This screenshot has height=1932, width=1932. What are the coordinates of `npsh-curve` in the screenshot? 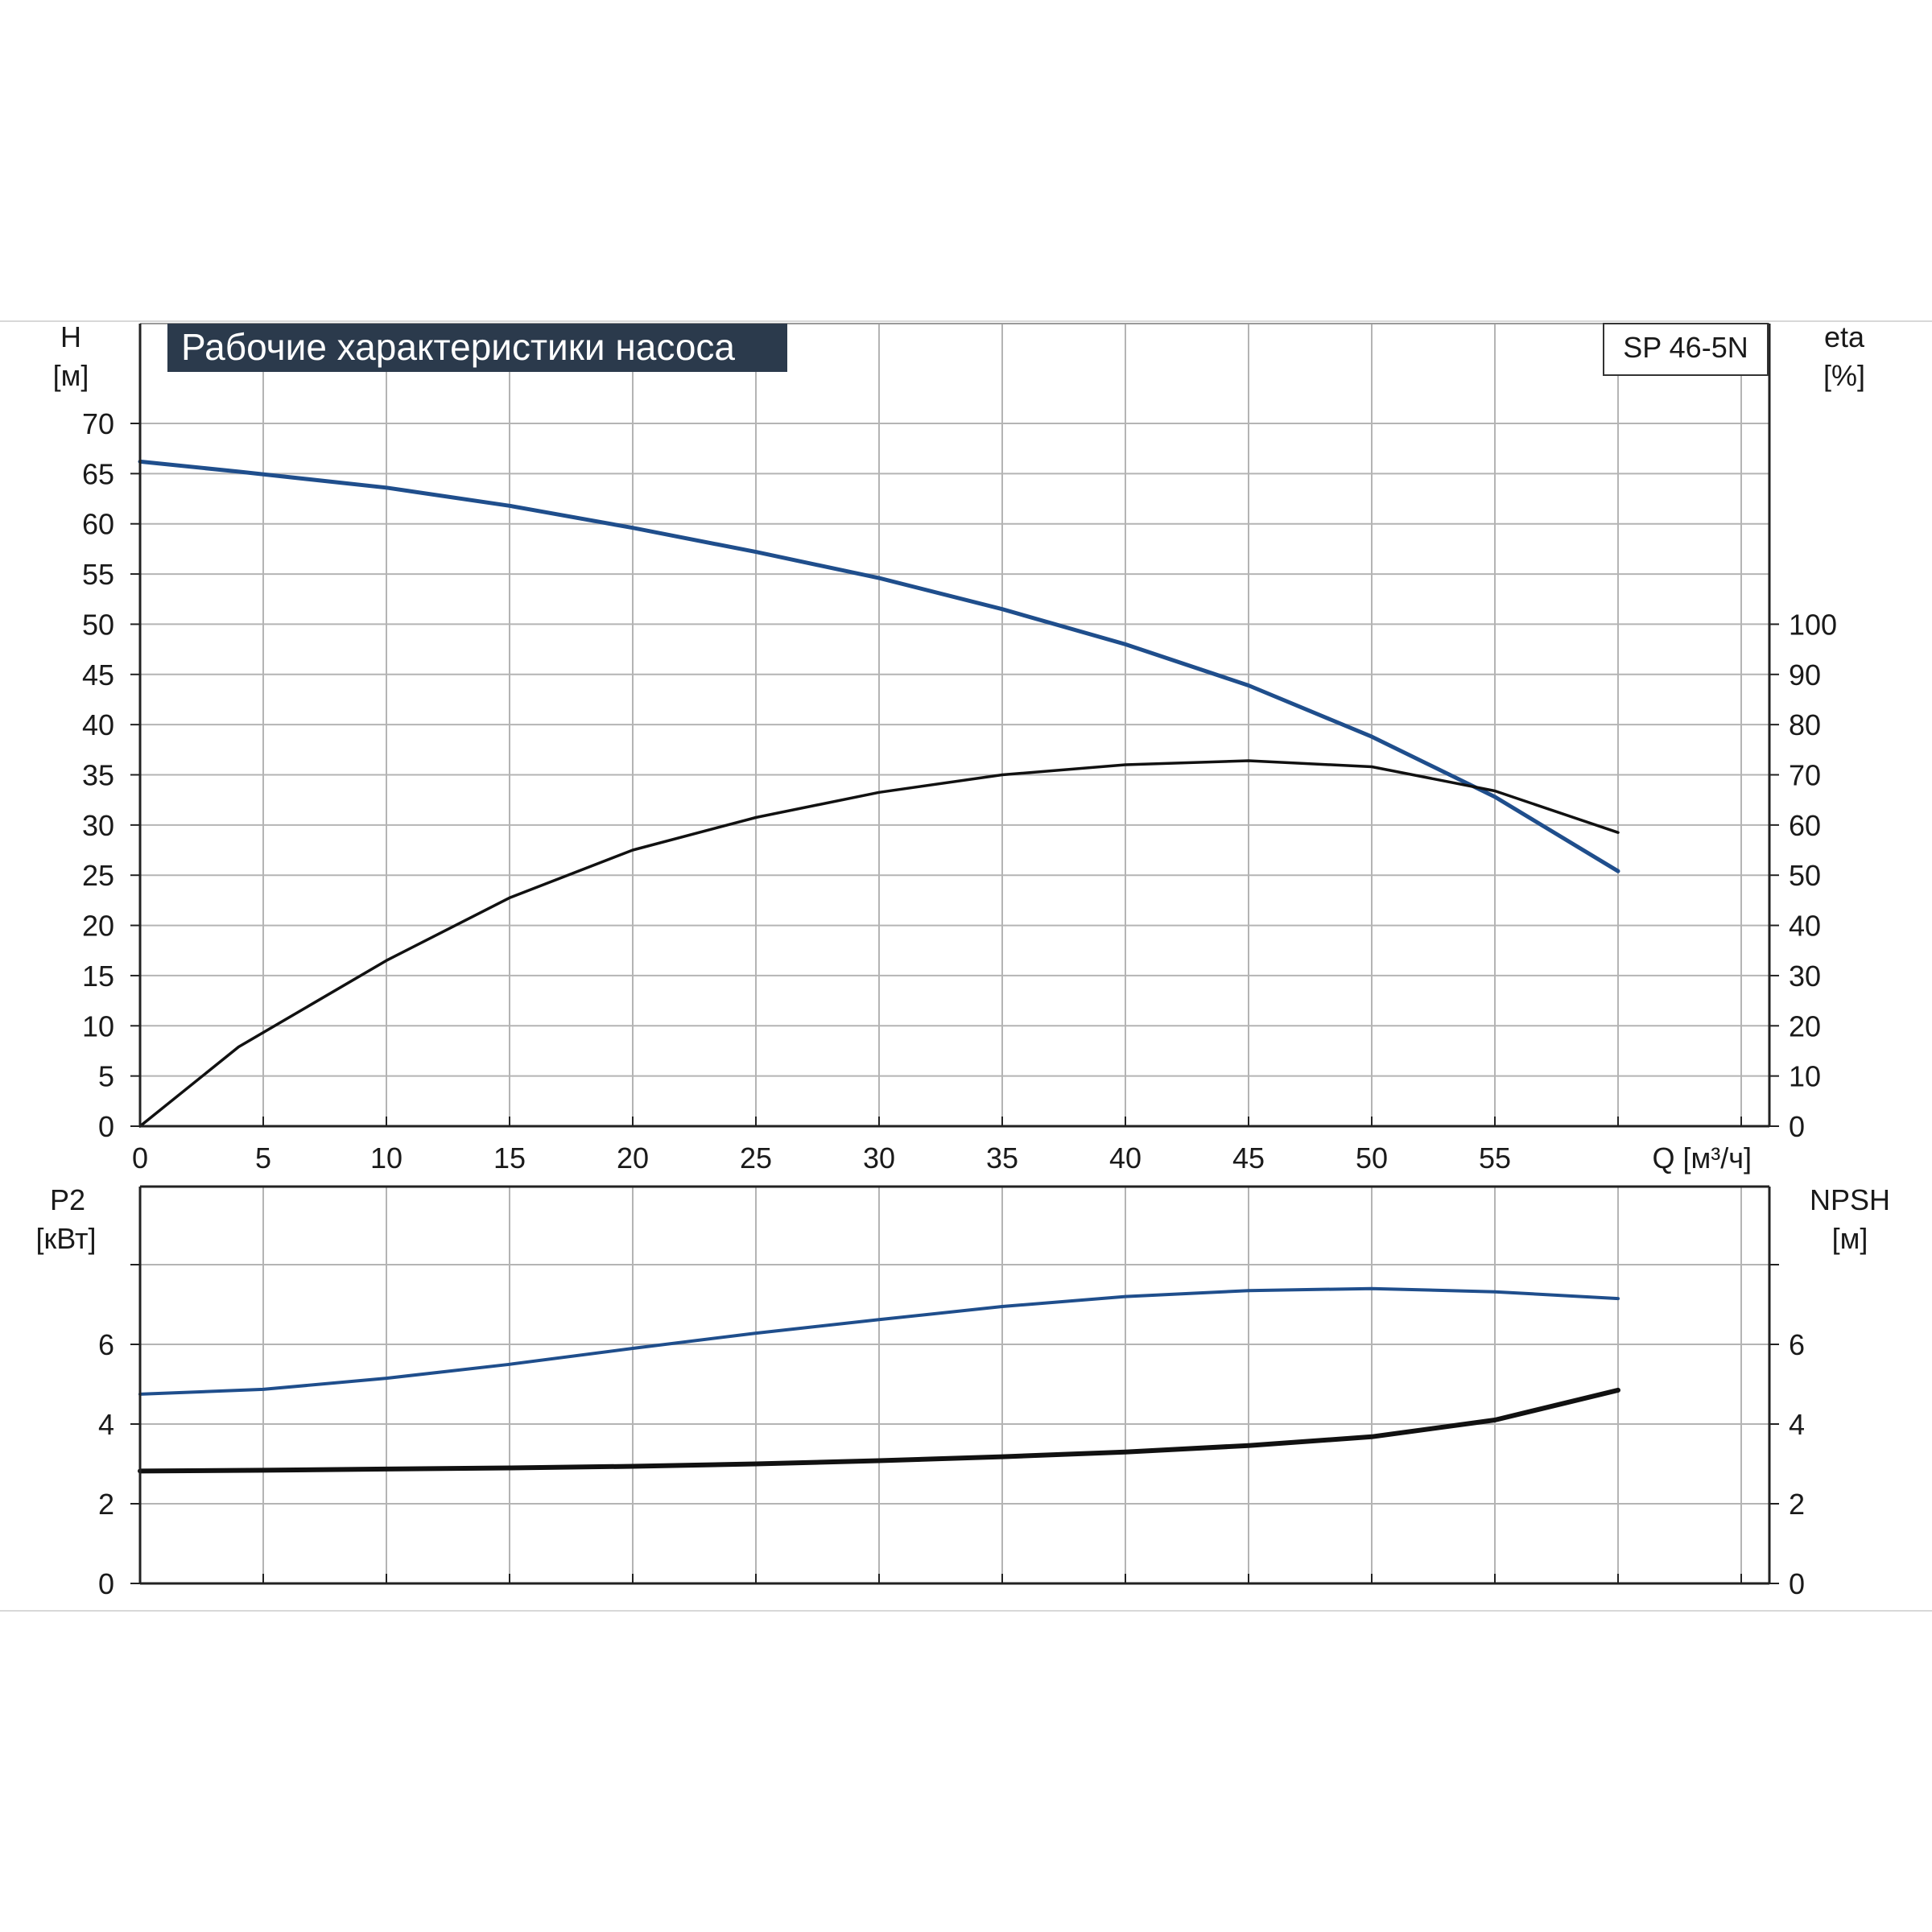 It's located at (879, 1430).